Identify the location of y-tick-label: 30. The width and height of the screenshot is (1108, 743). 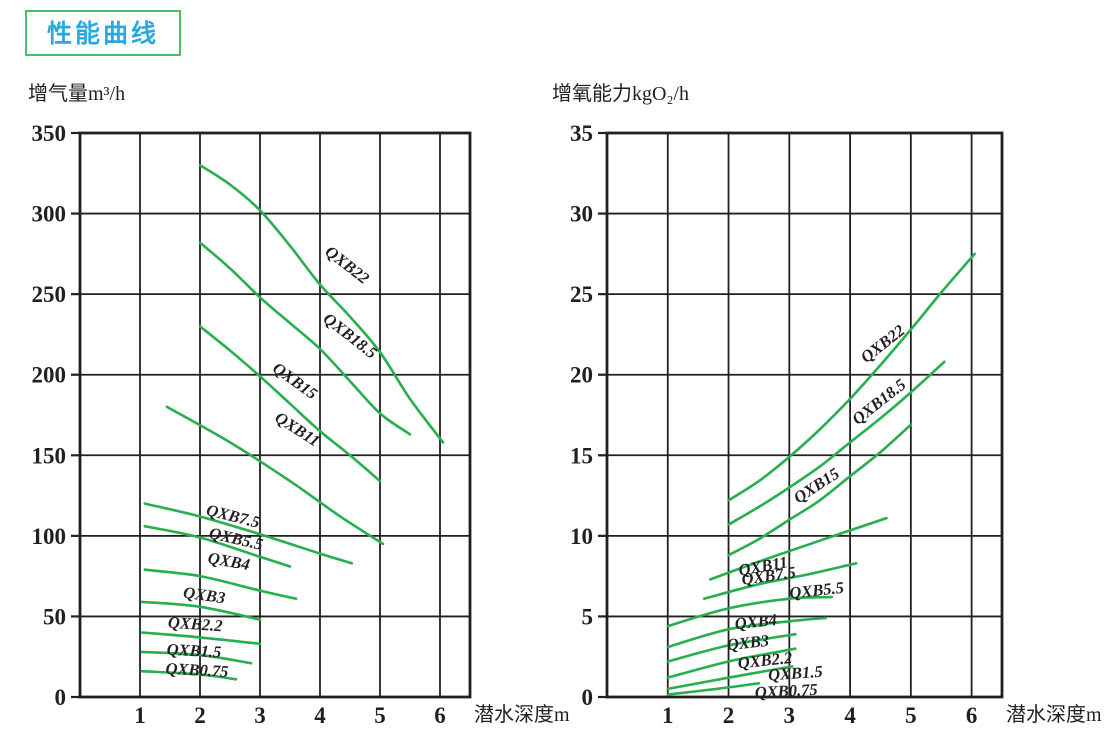
(581, 214).